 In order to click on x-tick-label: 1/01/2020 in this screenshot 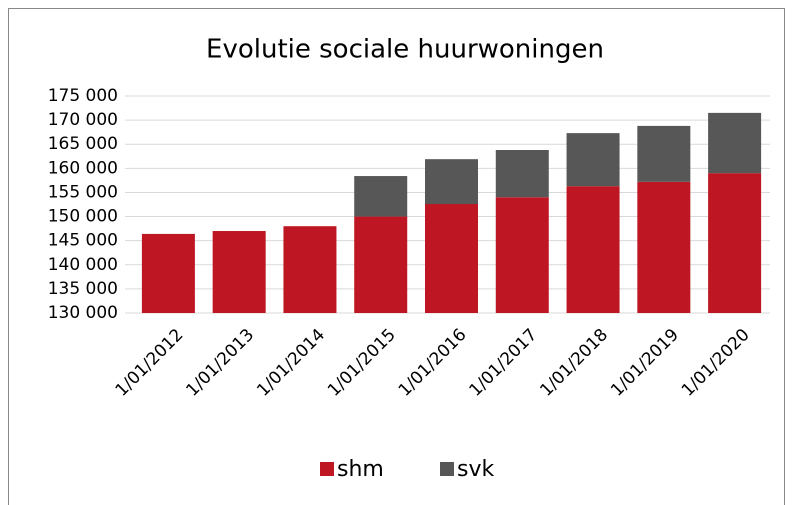, I will do `click(716, 363)`.